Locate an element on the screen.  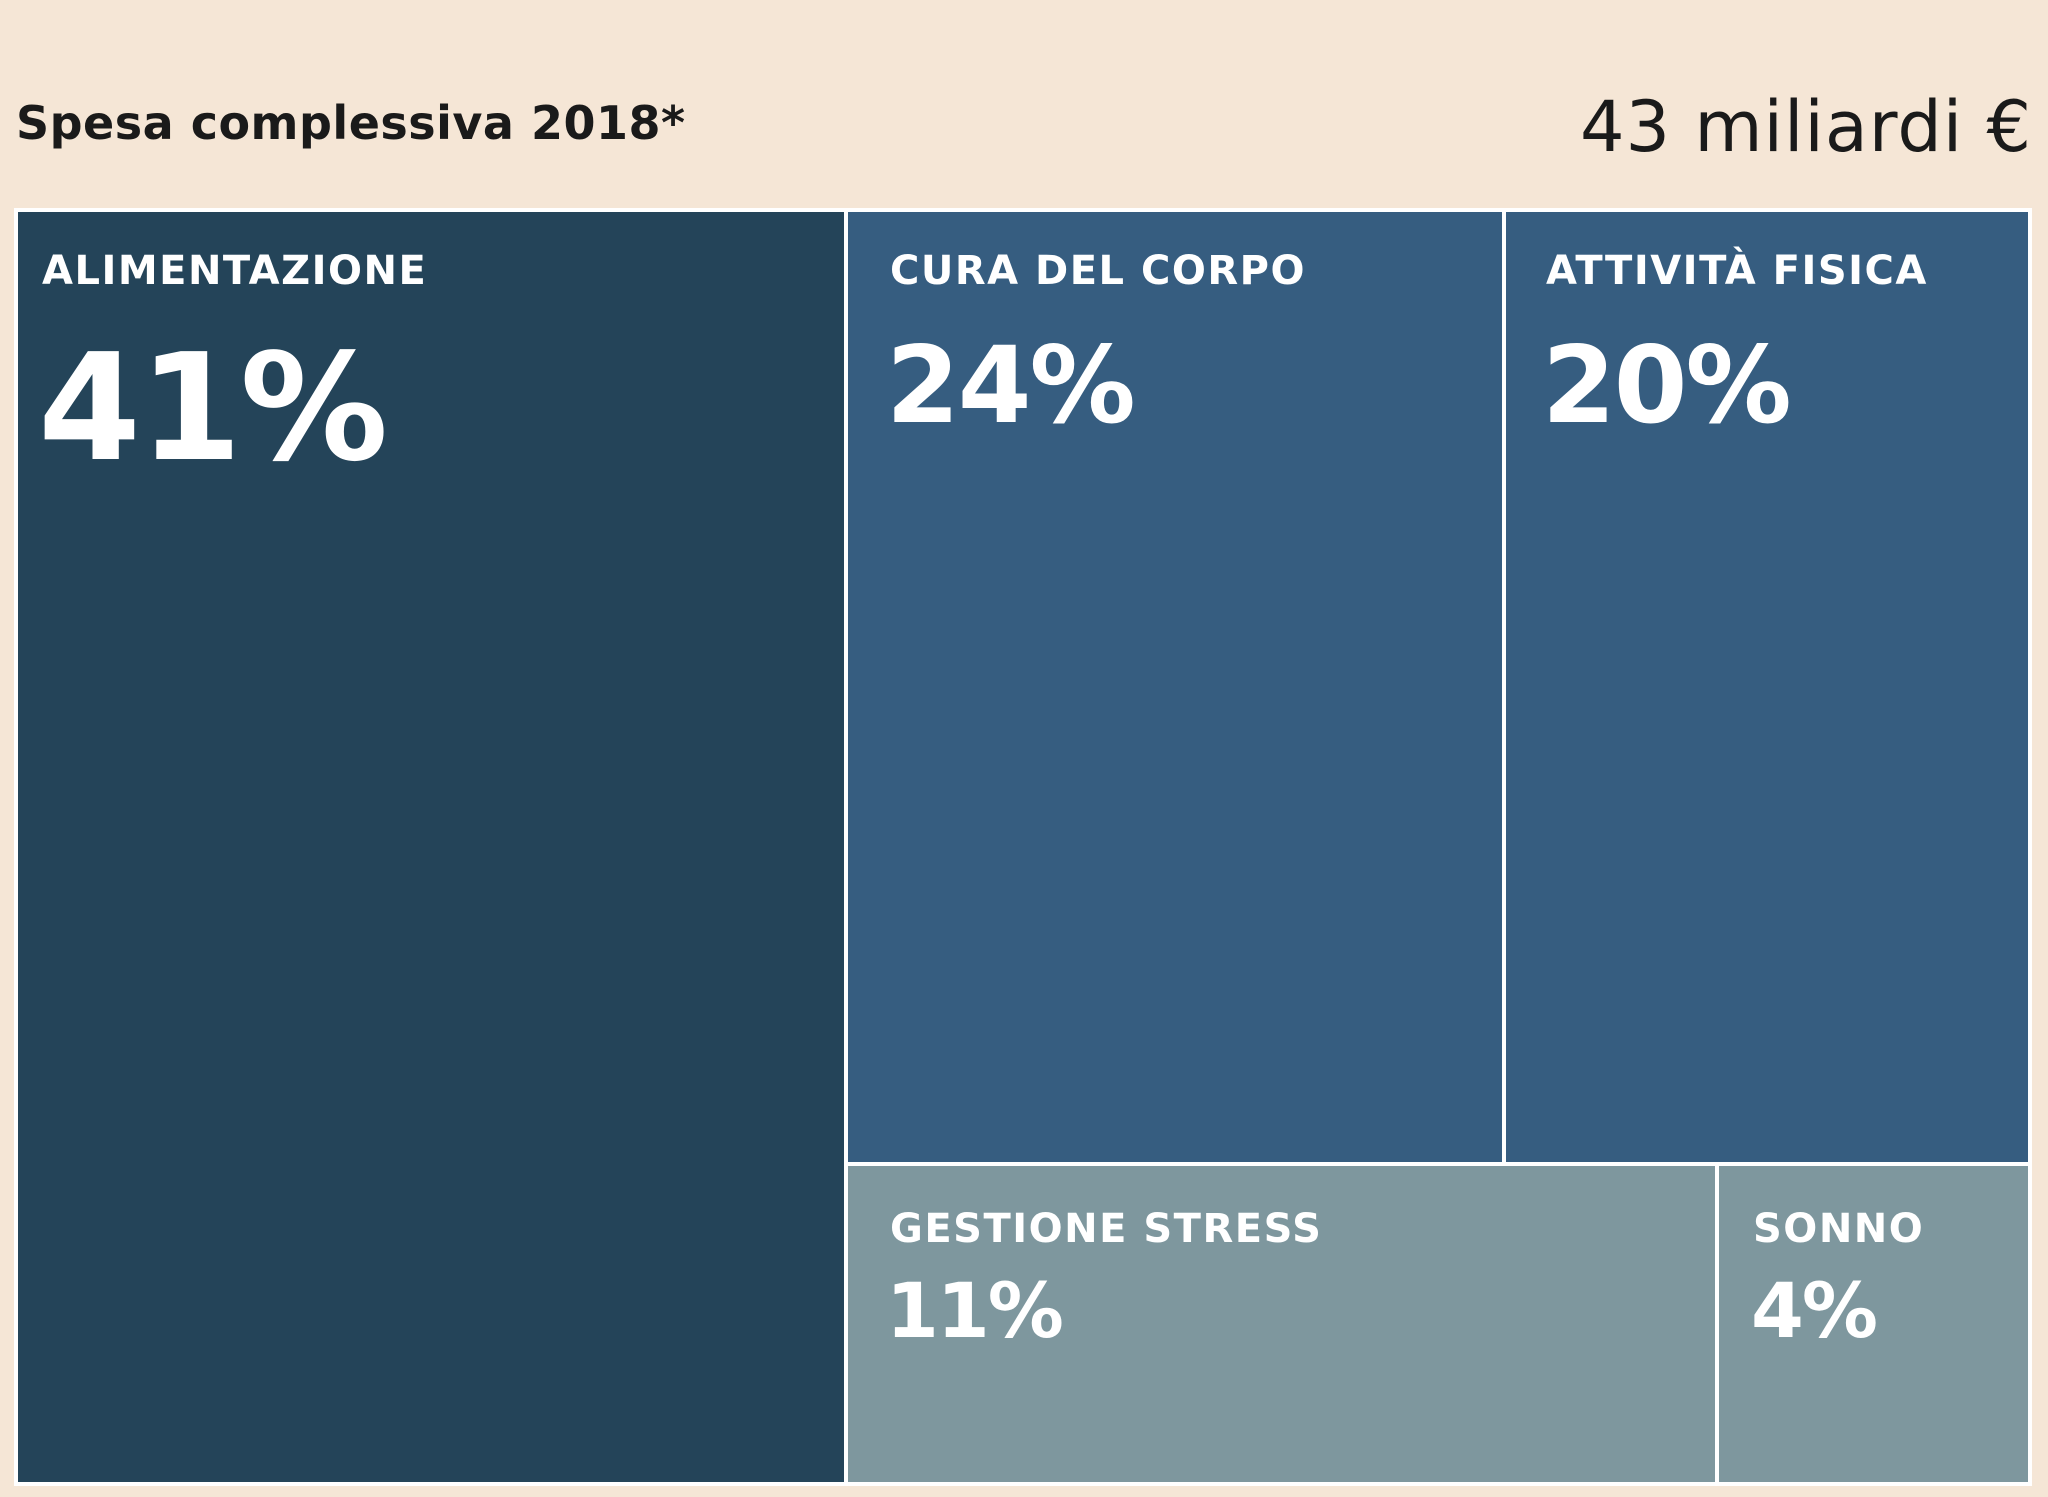
cell-value-gestione-stress: 11% is located at coordinates (975, 1310).